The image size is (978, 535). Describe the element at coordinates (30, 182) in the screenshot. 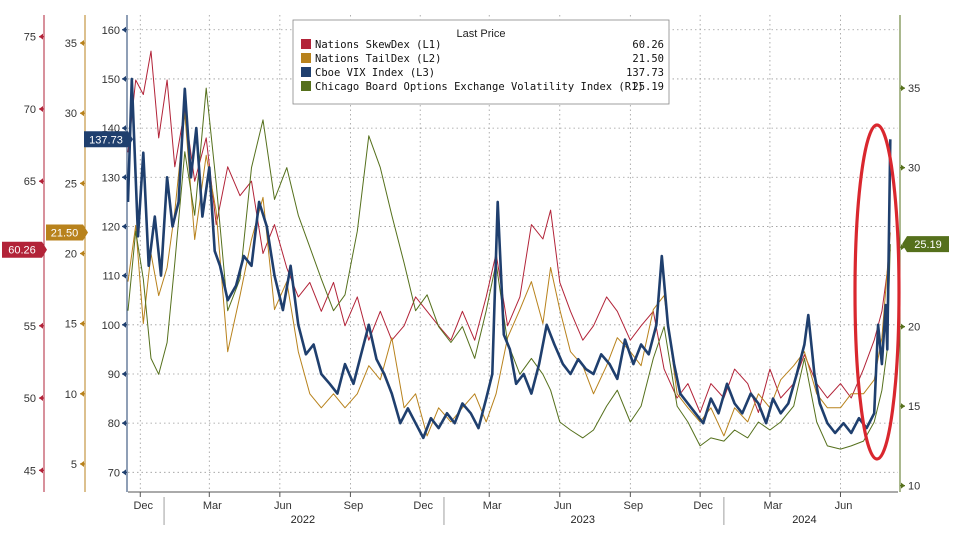

I see `tick-label-L1: 65` at that location.